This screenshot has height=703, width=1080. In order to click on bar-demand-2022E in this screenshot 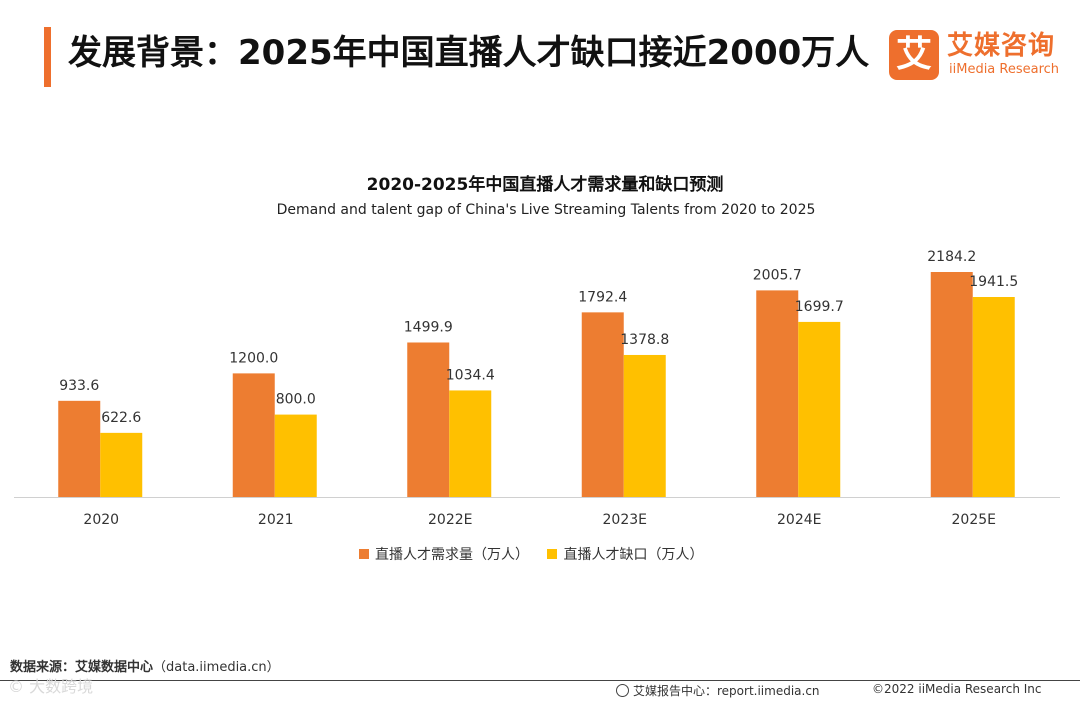, I will do `click(428, 419)`.